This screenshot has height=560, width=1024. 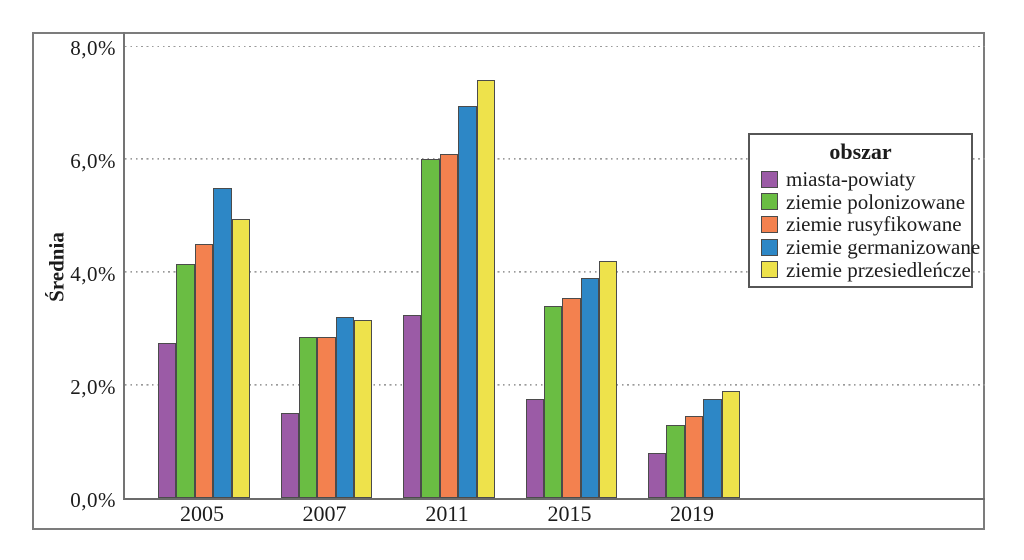 I want to click on legend-label: ziemie rusyfikowane, so click(x=874, y=224).